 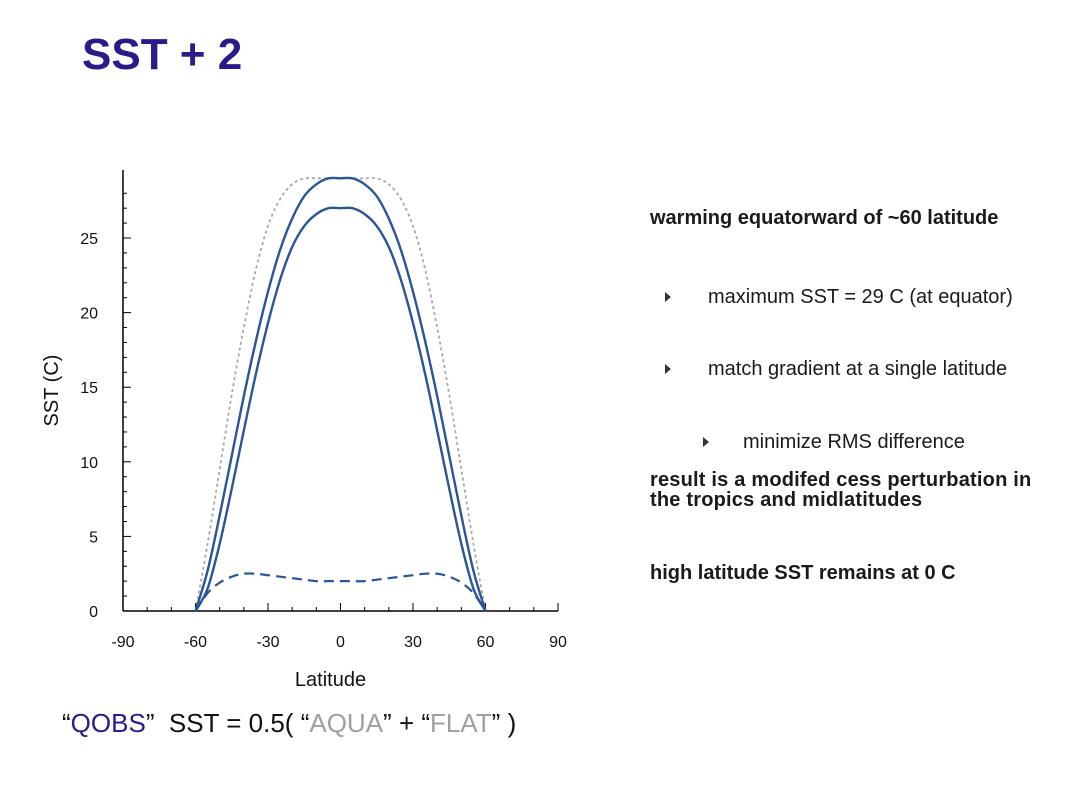 What do you see at coordinates (558, 642) in the screenshot?
I see `x-tick-label: 90` at bounding box center [558, 642].